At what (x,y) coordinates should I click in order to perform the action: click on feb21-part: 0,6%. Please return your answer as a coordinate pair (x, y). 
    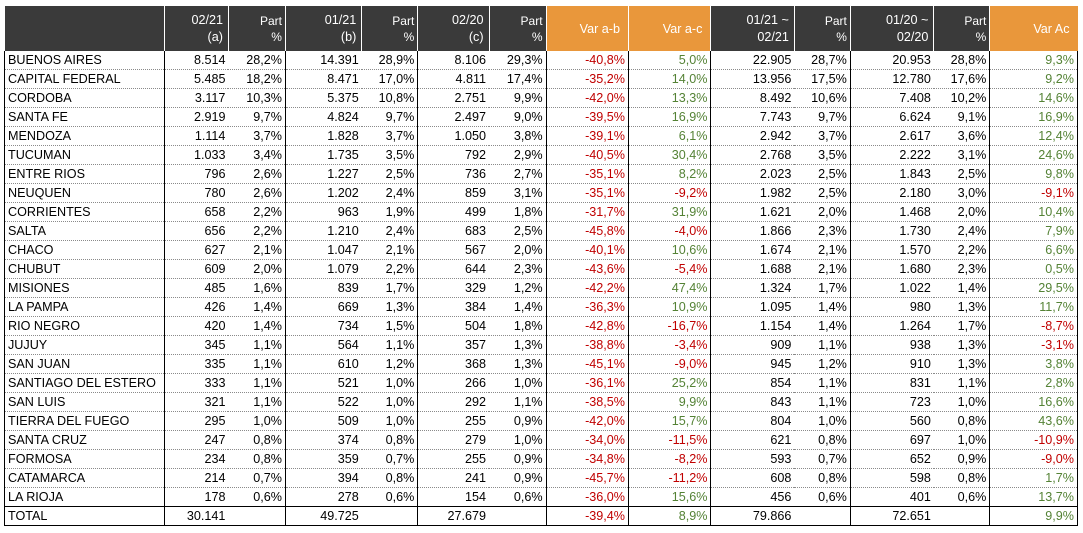
    Looking at the image, I should click on (257, 497).